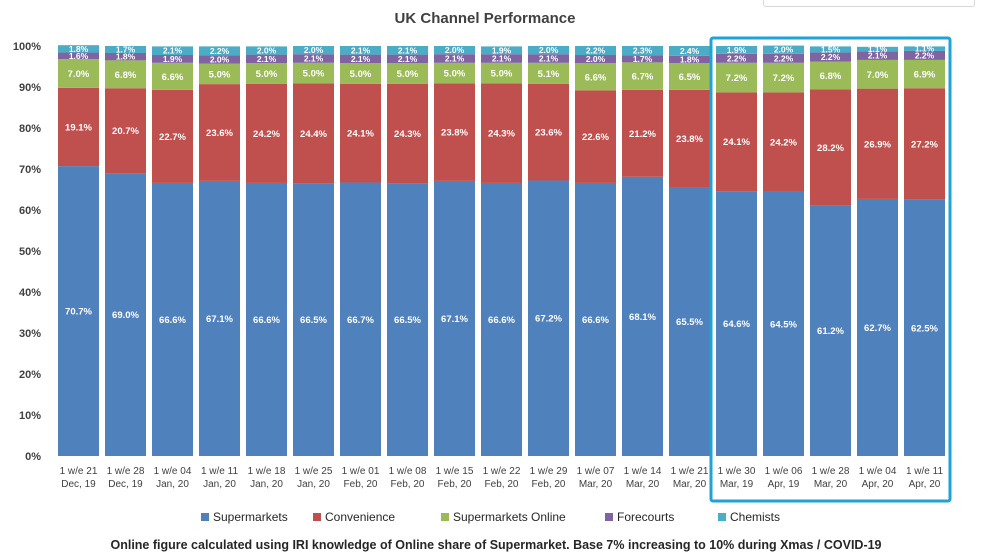 Image resolution: width=985 pixels, height=555 pixels. Describe the element at coordinates (549, 478) in the screenshot. I see `x-tick-label: 1 w/e 29 Feb, 20` at that location.